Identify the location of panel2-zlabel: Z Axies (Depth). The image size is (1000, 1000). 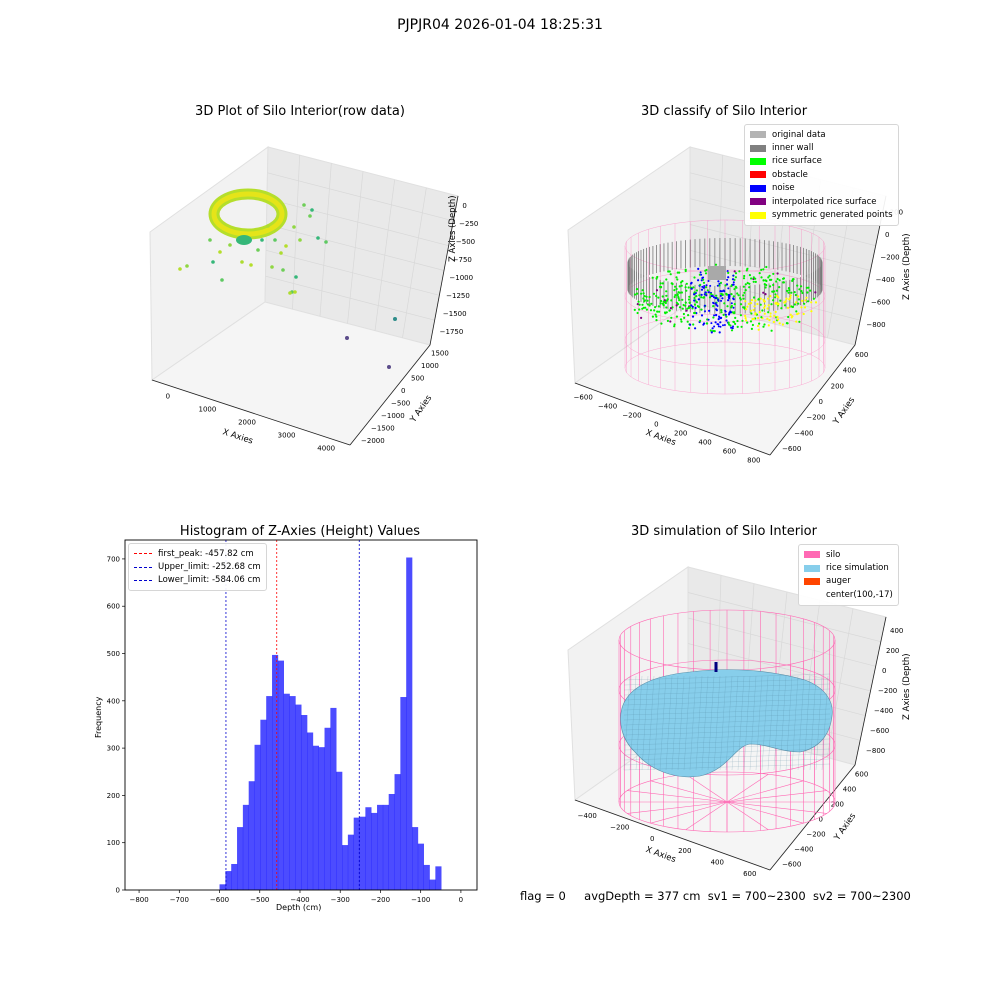
(907, 266).